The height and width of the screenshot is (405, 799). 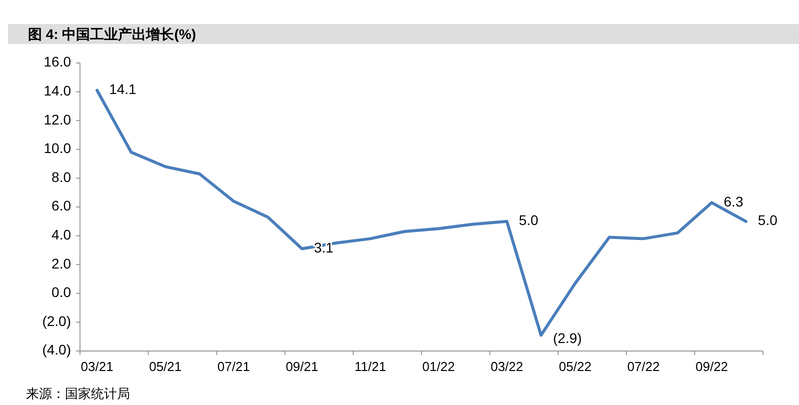 What do you see at coordinates (123, 89) in the screenshot?
I see `data-label: 14.1` at bounding box center [123, 89].